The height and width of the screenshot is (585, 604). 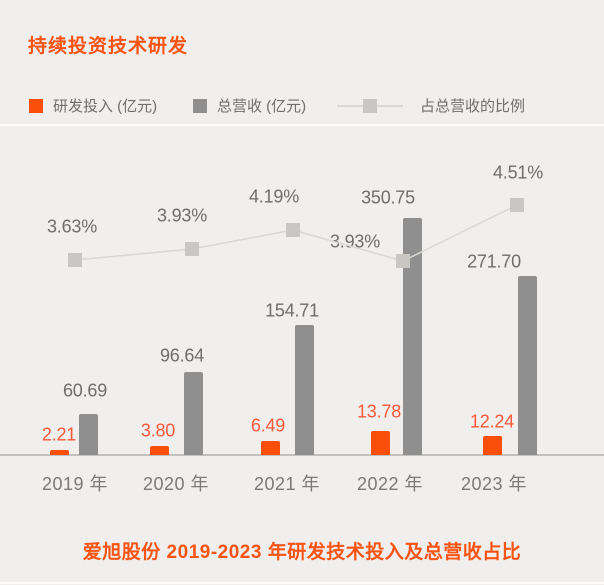 I want to click on line-marker-swatch-icon, so click(x=370, y=105).